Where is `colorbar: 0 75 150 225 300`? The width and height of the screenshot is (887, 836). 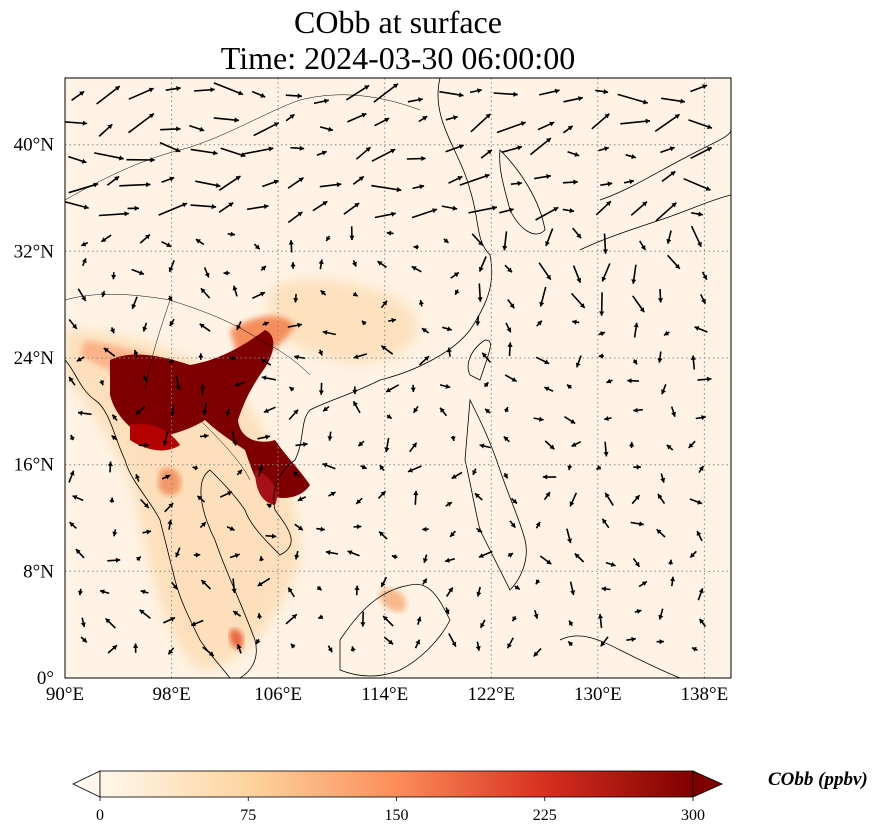
colorbar: 0 75 150 225 300 is located at coordinates (397, 797).